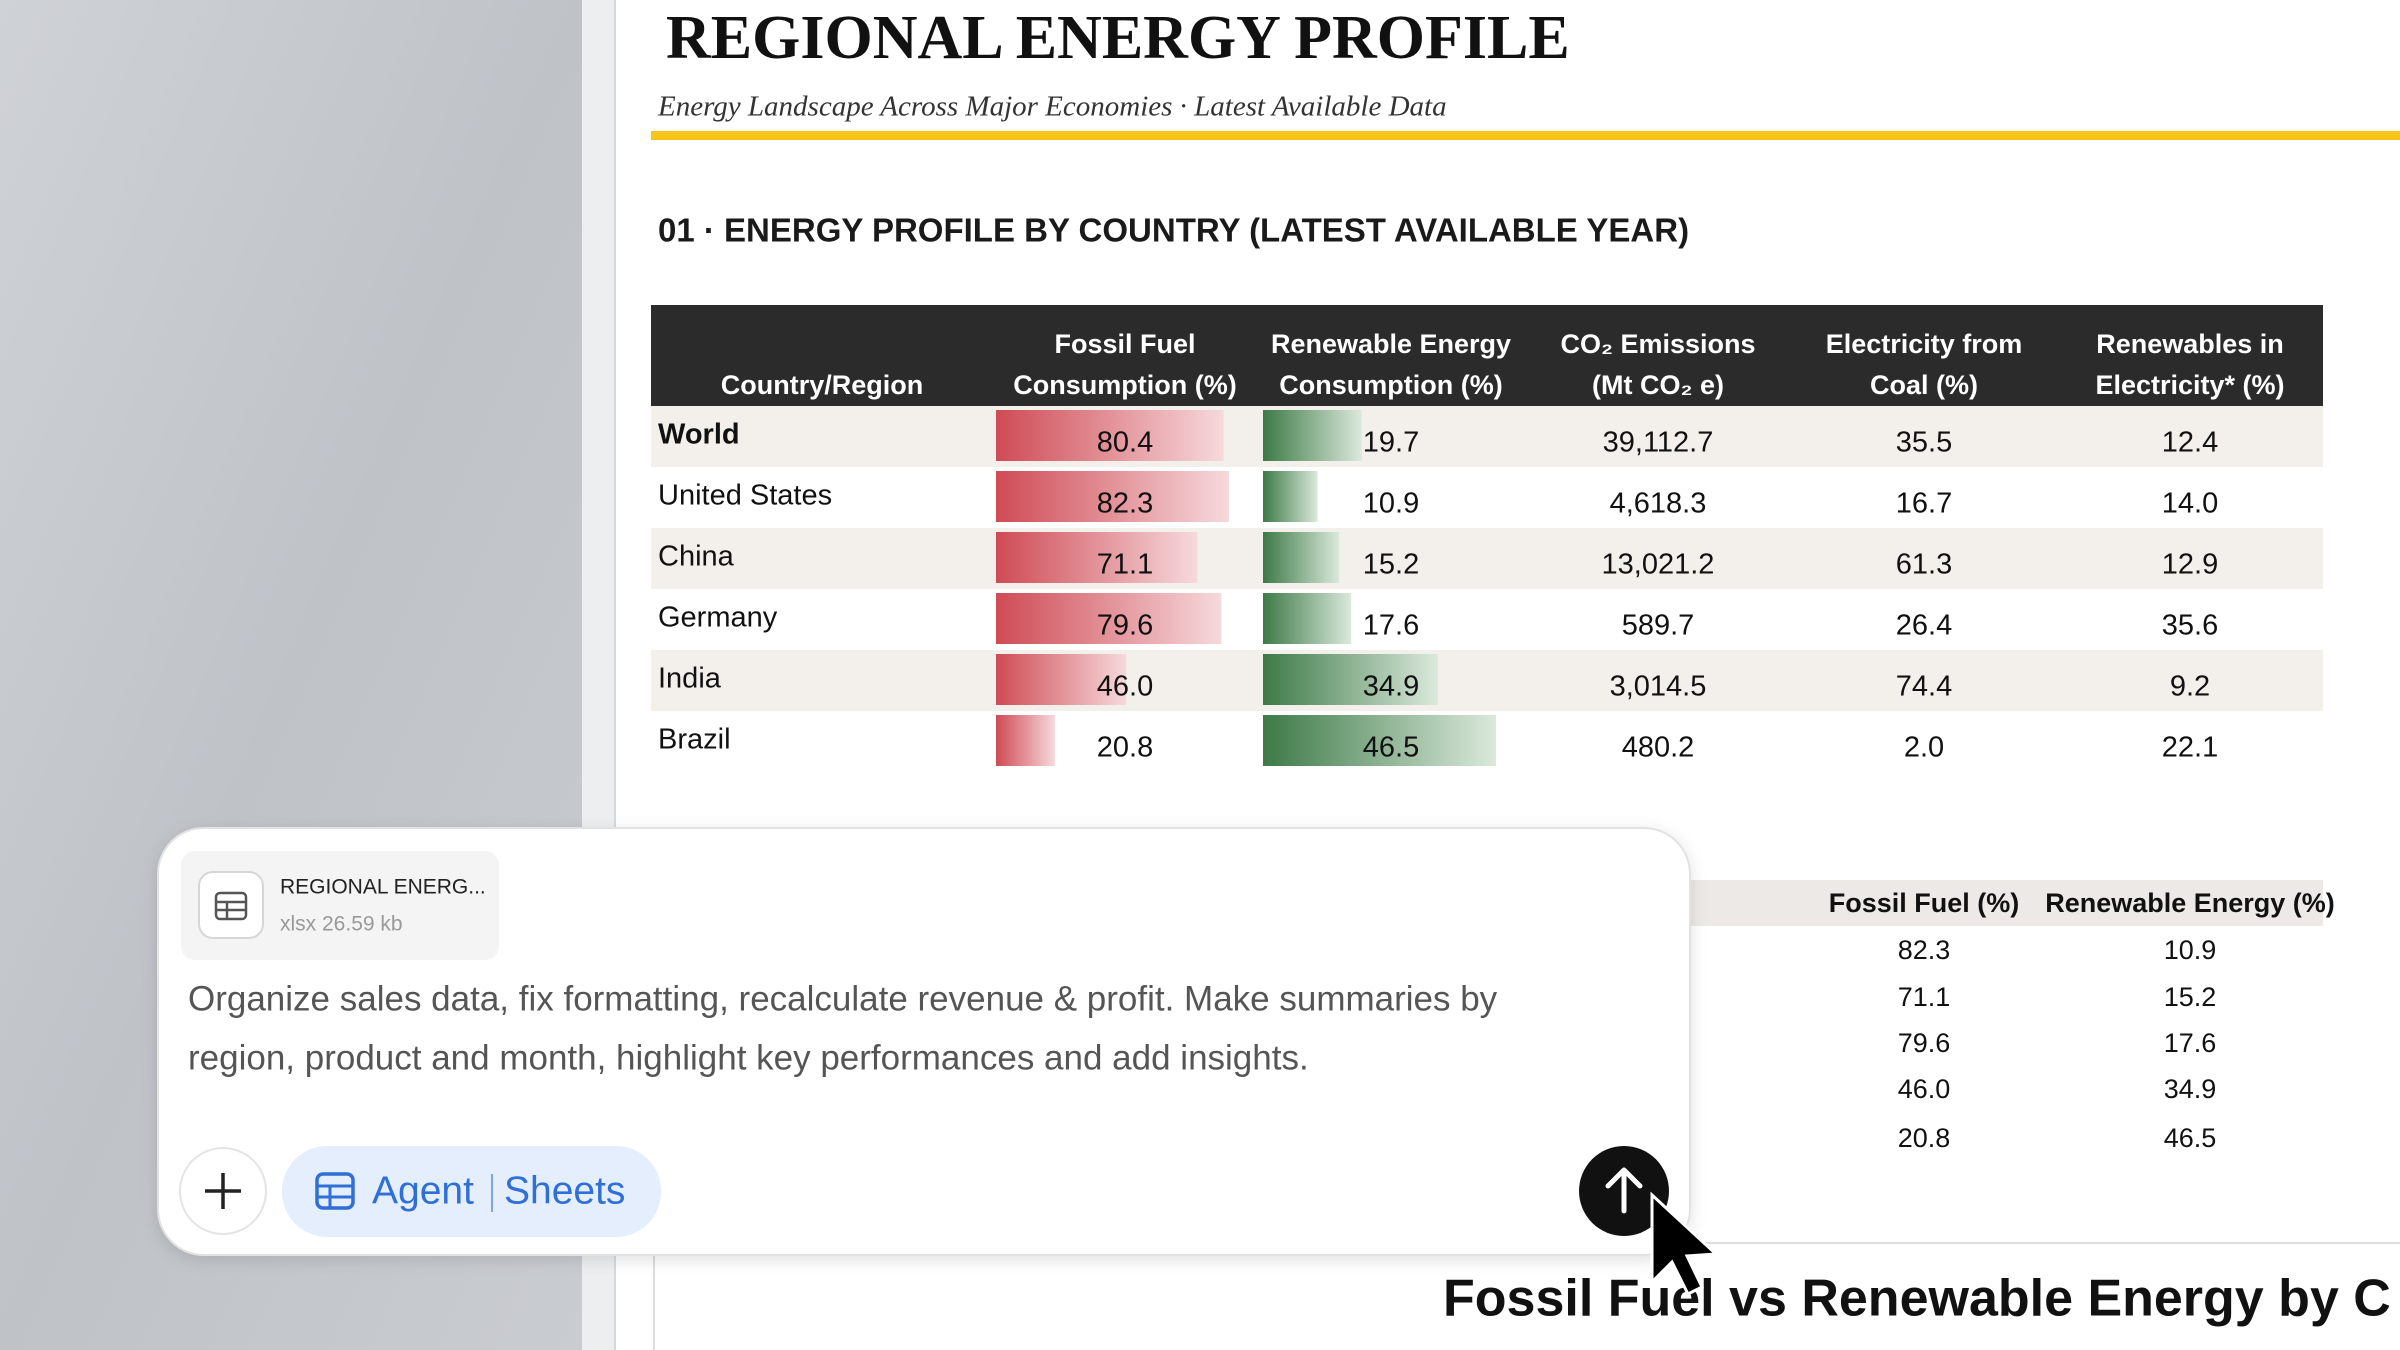  Describe the element at coordinates (1924, 687) in the screenshot. I see `cell-value: 74.4` at that location.